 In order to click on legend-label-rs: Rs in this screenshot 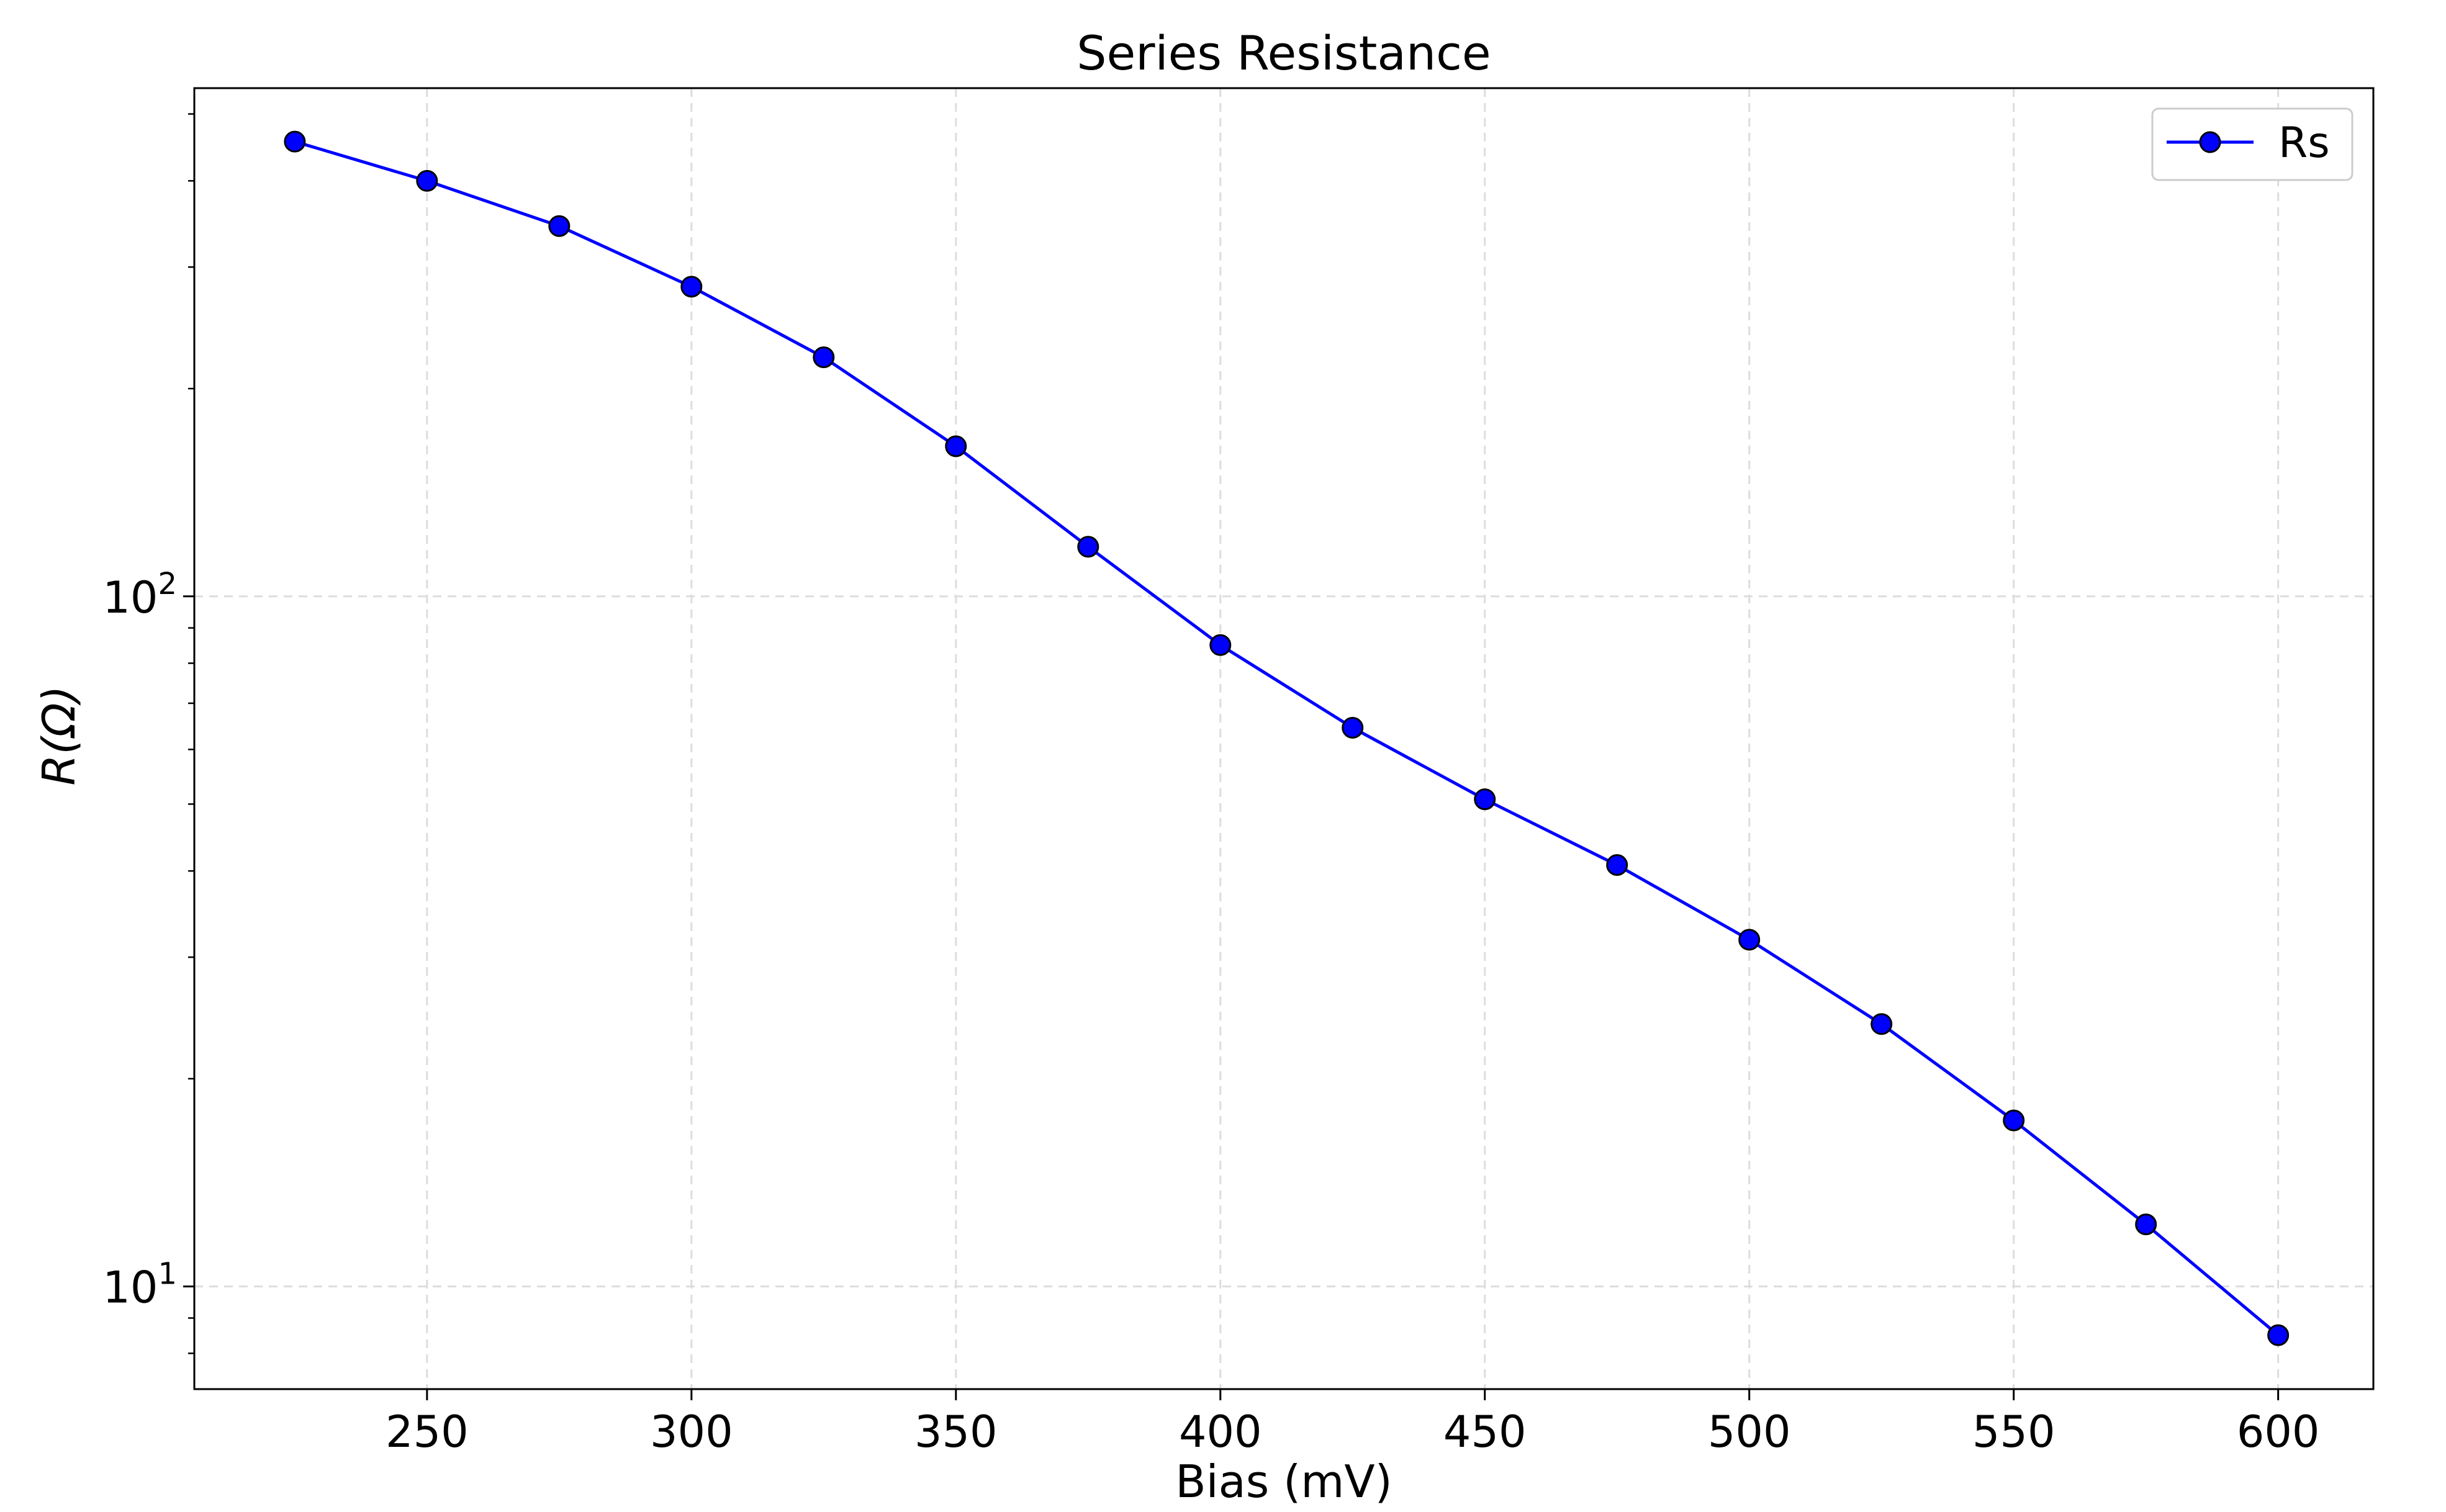, I will do `click(2304, 143)`.